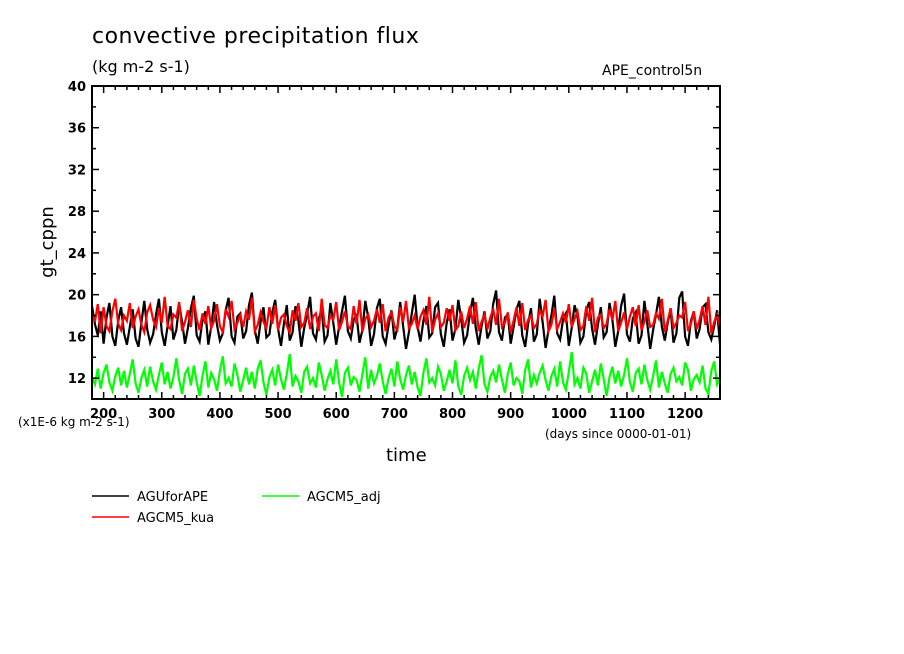 The image size is (904, 654). What do you see at coordinates (685, 414) in the screenshot?
I see `x-tick-label: 1200` at bounding box center [685, 414].